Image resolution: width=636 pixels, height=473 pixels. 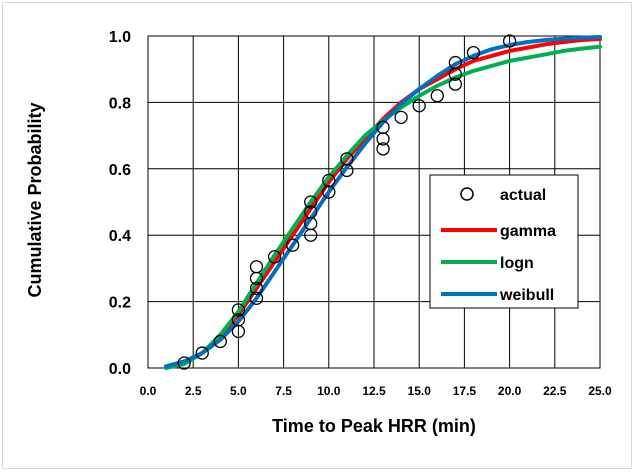 I want to click on y-tick-label: 0.4, so click(x=120, y=236).